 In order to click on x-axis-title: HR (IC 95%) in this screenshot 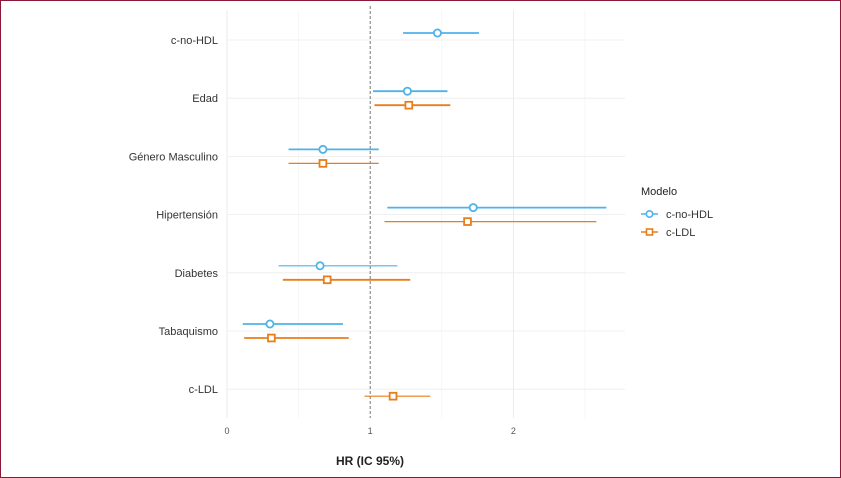, I will do `click(370, 461)`.